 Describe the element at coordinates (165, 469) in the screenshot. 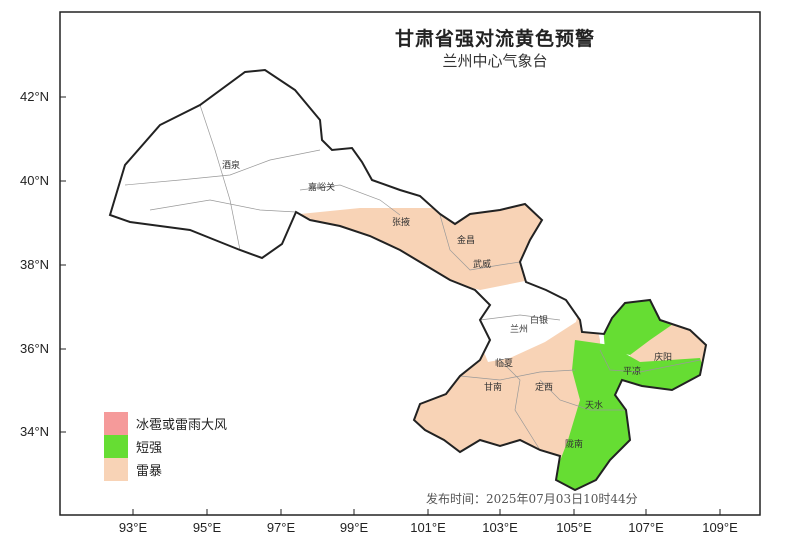

I see `legend-item-thunderstorm: 雷暴` at that location.